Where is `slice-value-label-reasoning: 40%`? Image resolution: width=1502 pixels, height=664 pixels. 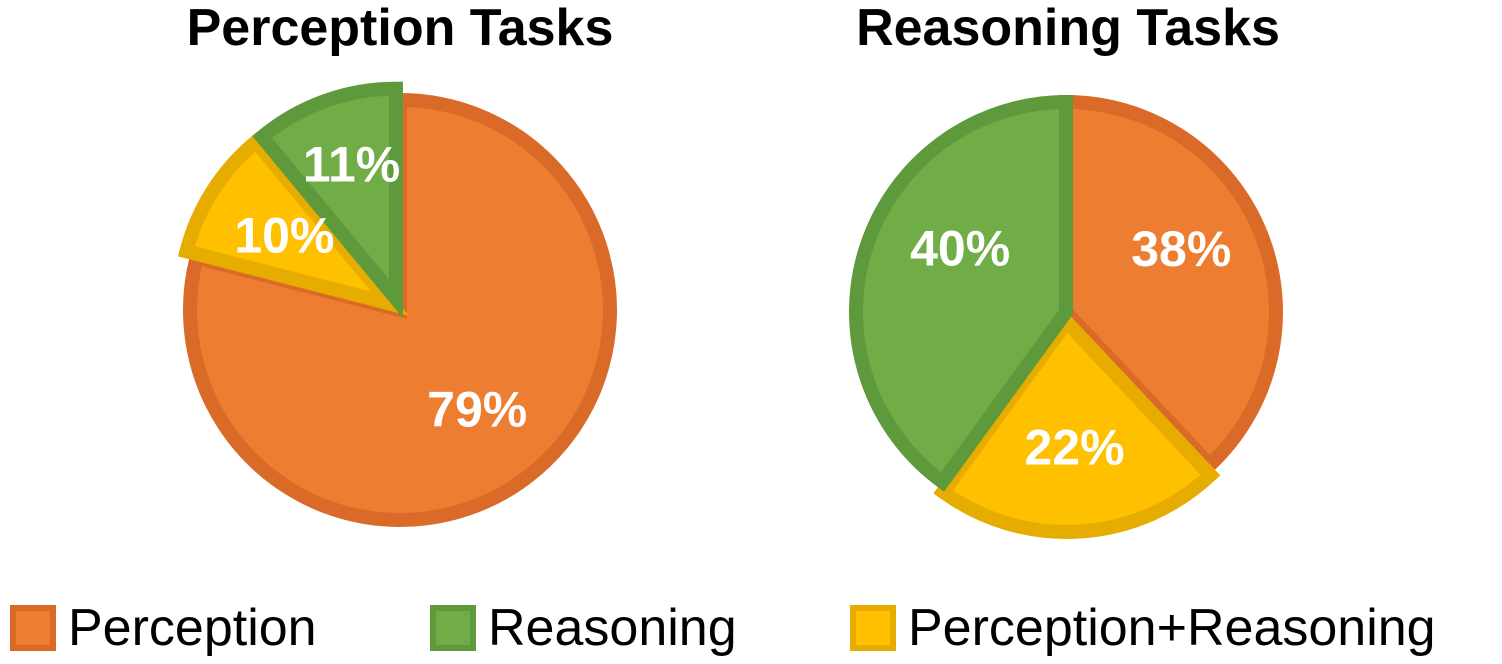 slice-value-label-reasoning: 40% is located at coordinates (960, 248).